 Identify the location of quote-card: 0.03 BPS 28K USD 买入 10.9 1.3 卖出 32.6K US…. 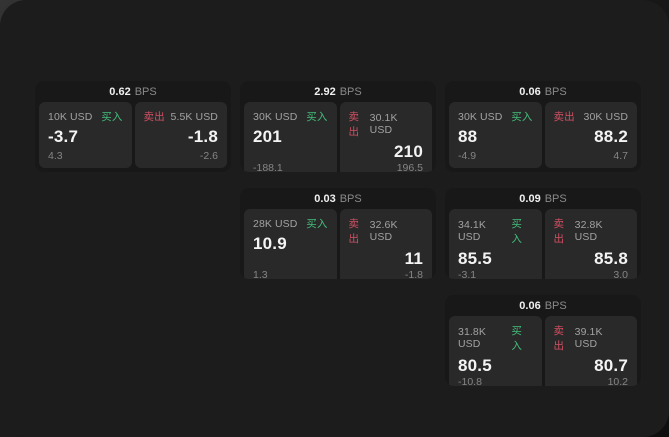
(338, 233).